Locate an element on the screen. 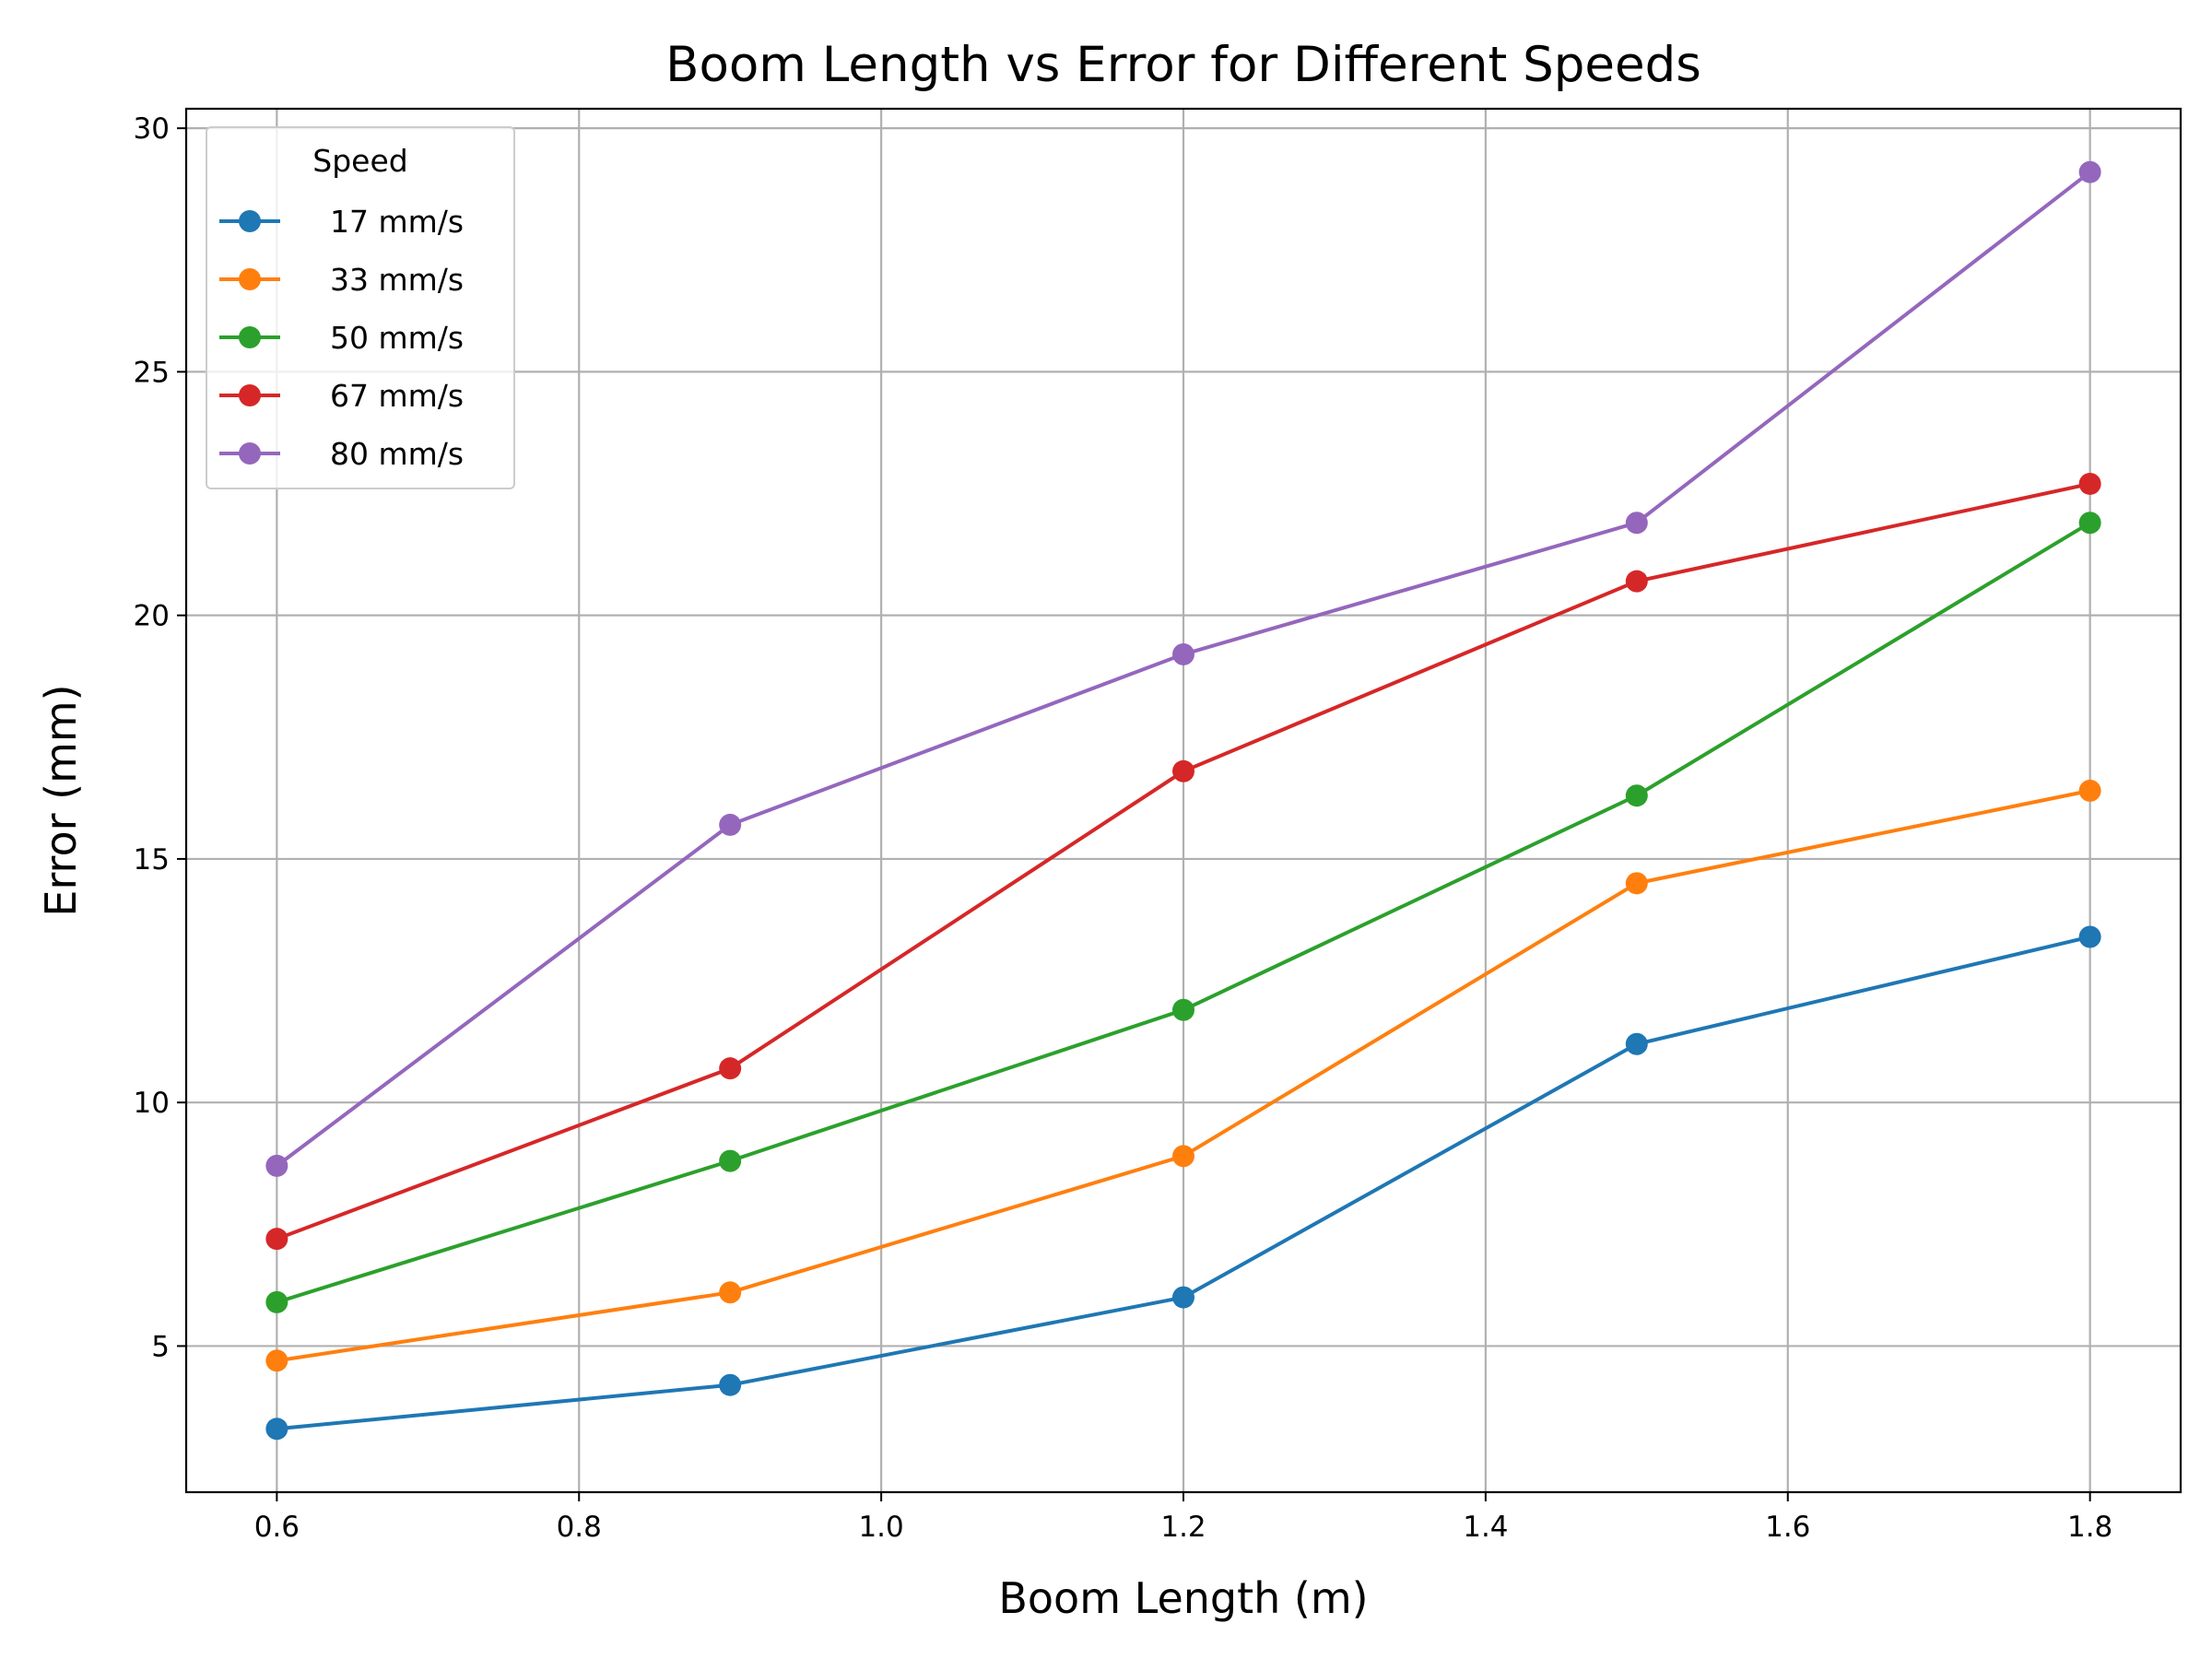  legend-box is located at coordinates (360, 307).